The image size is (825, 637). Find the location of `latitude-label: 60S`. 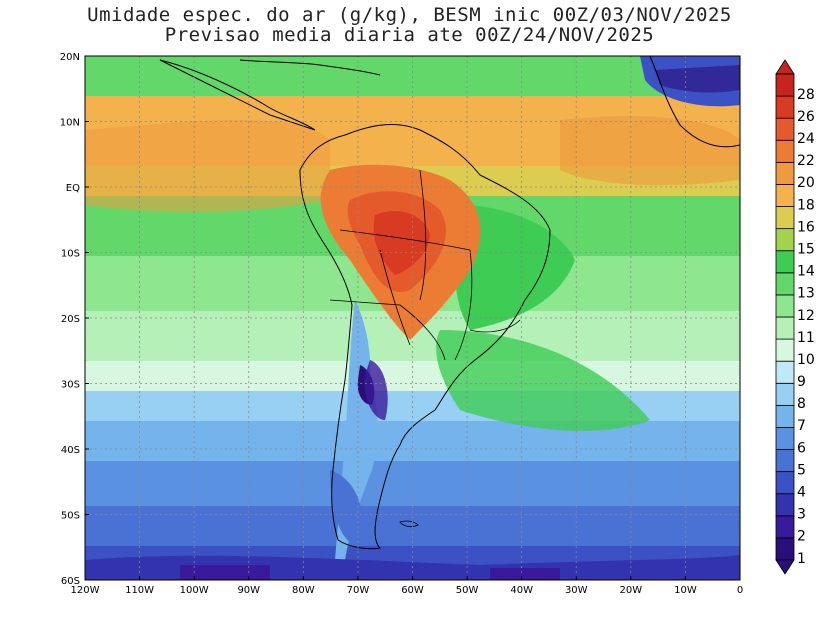

latitude-label: 60S is located at coordinates (70, 581).